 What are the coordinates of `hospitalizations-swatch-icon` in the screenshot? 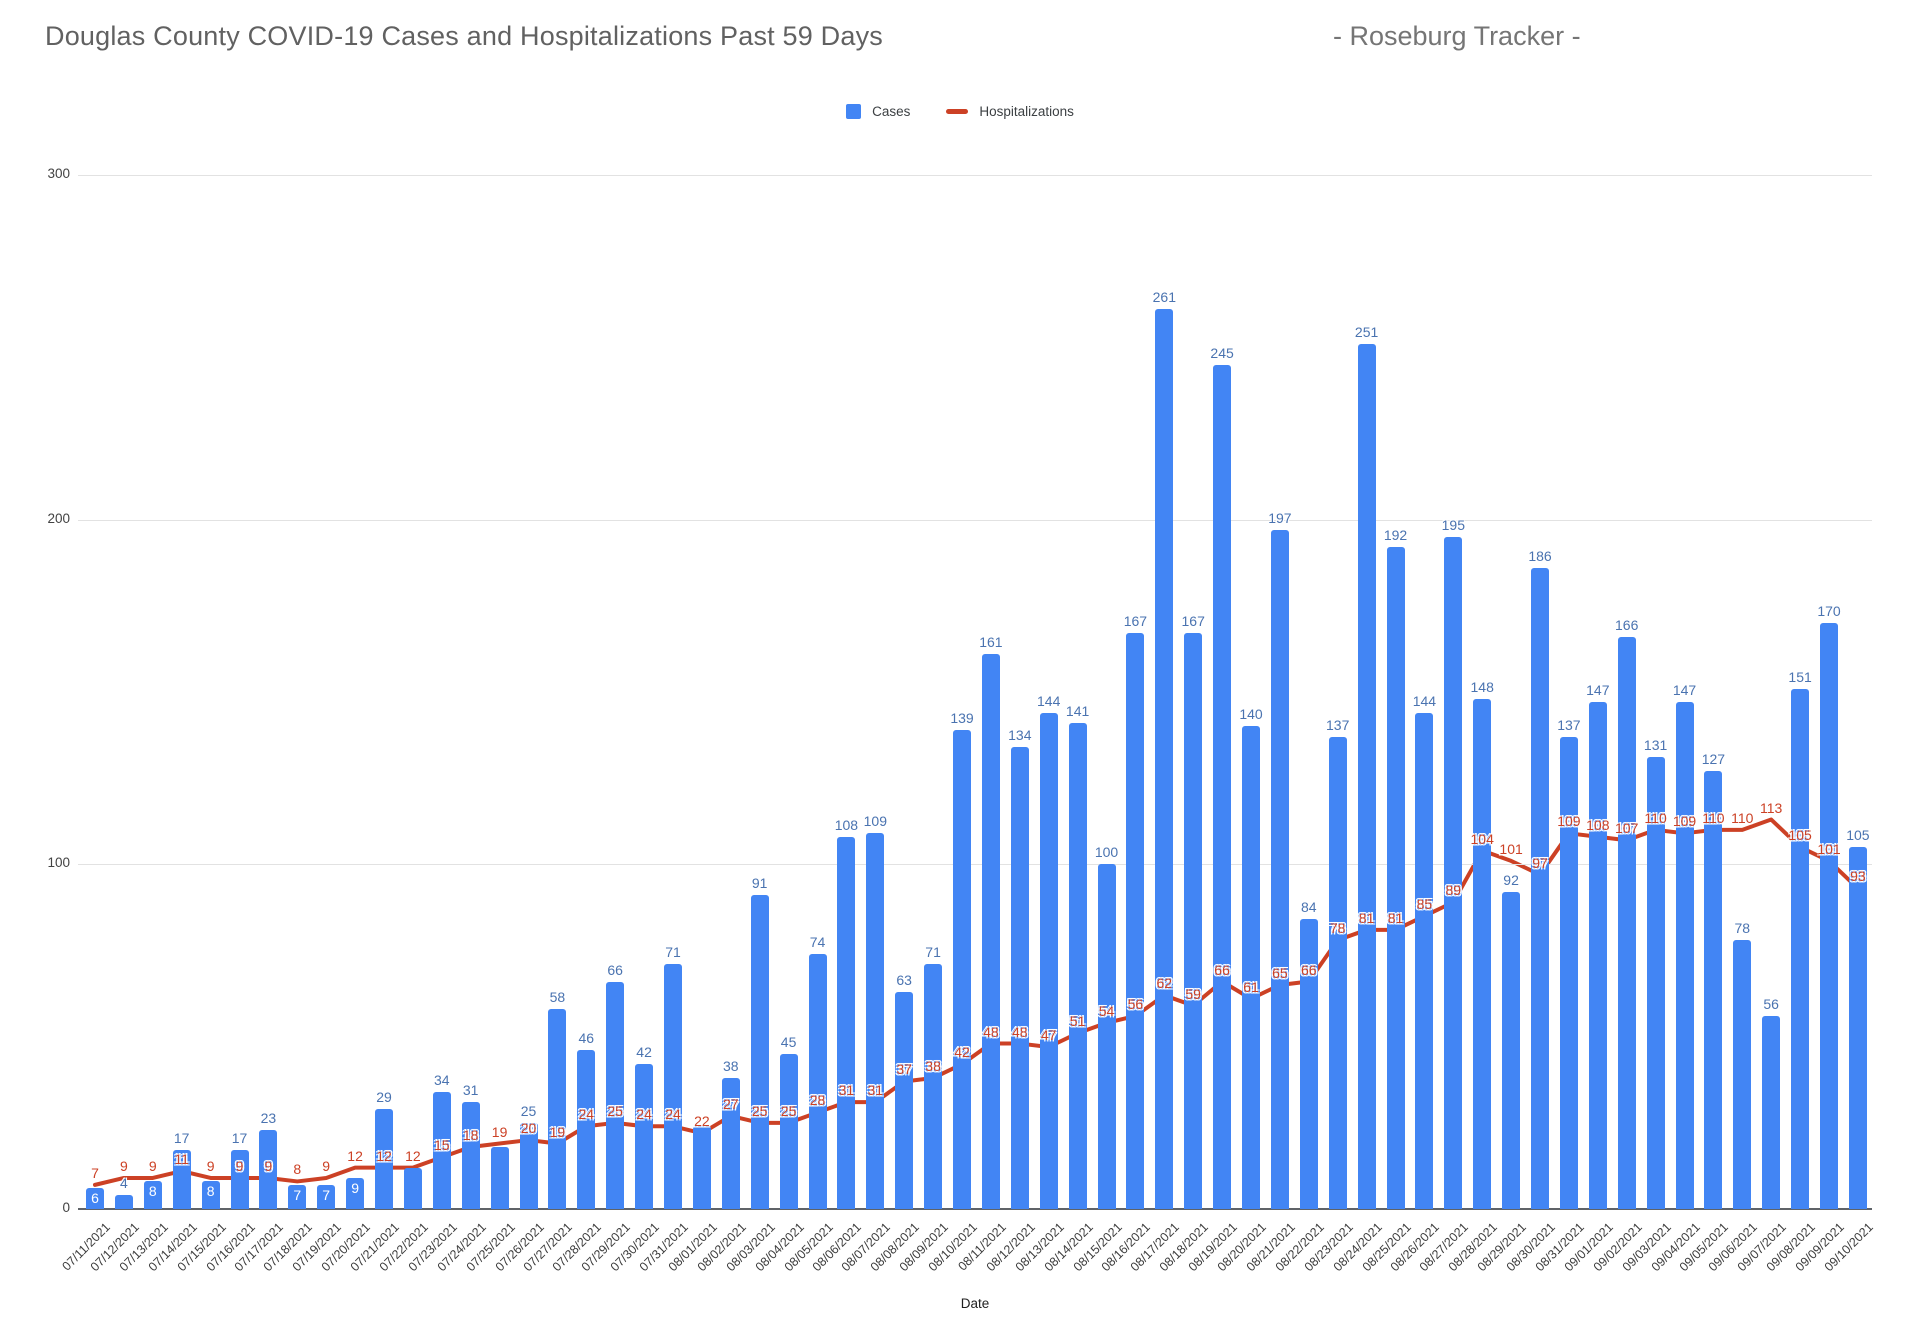 It's located at (957, 111).